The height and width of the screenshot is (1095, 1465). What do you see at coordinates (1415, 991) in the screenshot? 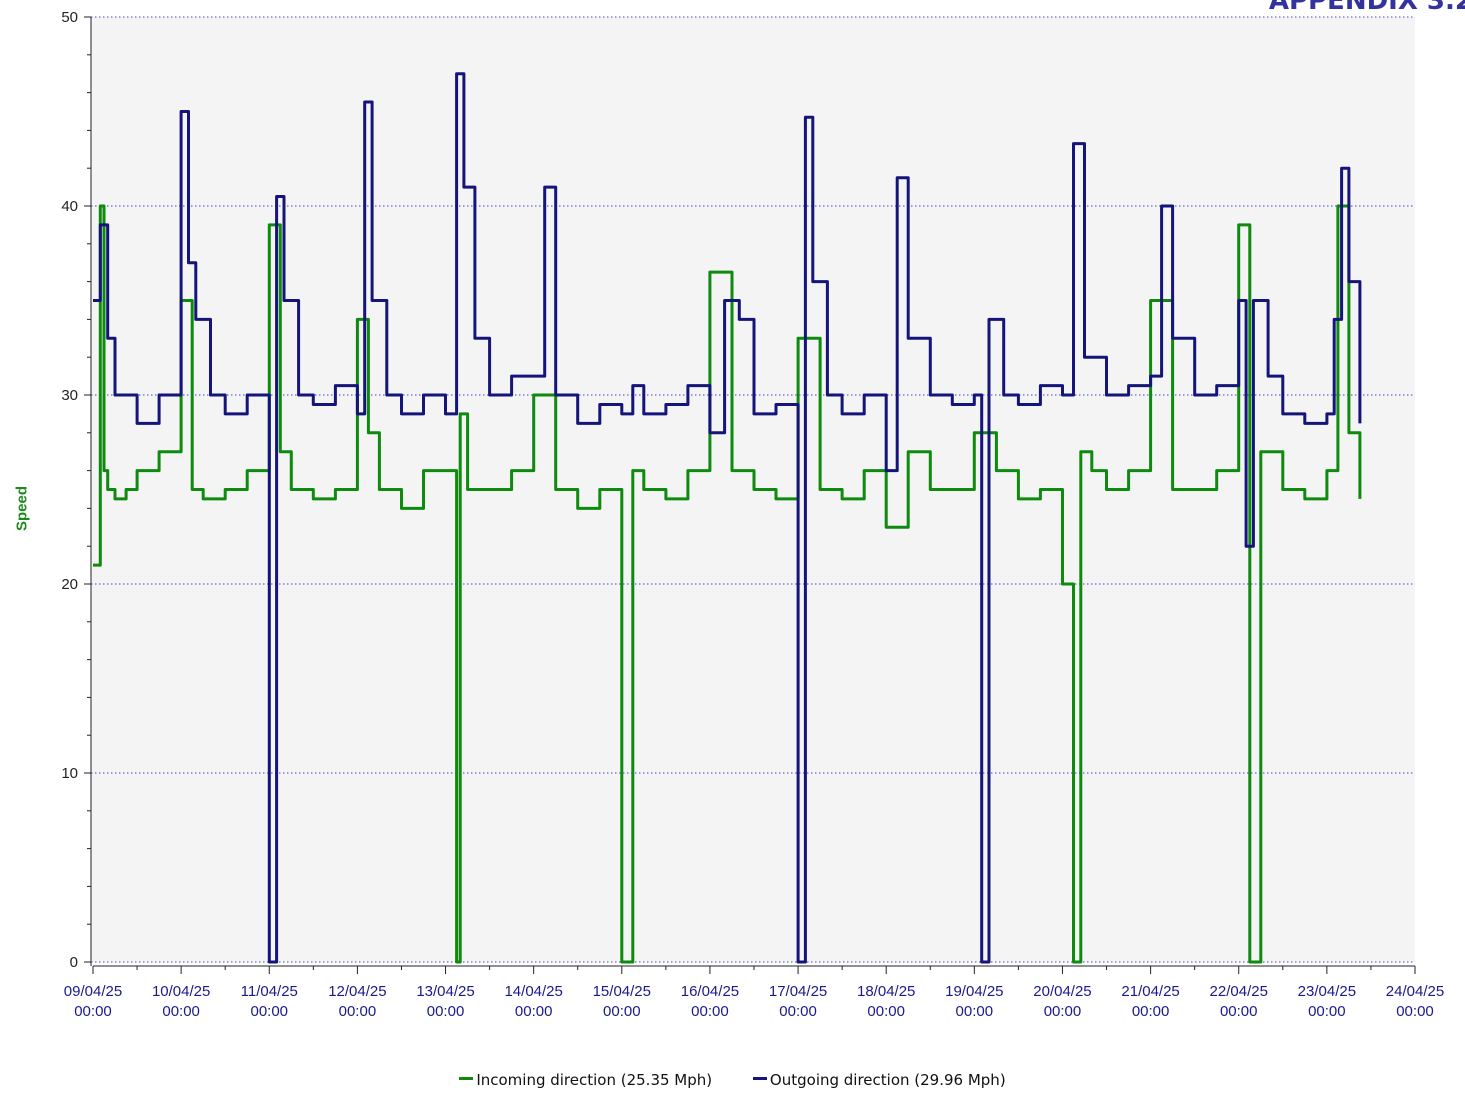
I see `x-tick-label-date: 24/04/25` at bounding box center [1415, 991].